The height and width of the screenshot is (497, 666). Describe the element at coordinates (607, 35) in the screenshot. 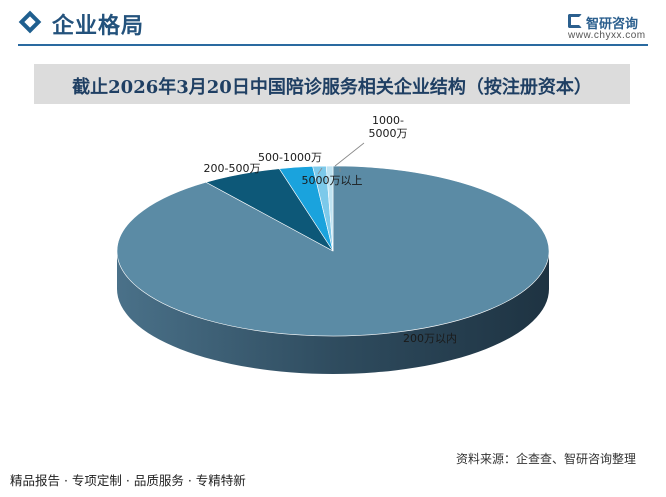

I see `logo-url: www.chyxx.com` at that location.